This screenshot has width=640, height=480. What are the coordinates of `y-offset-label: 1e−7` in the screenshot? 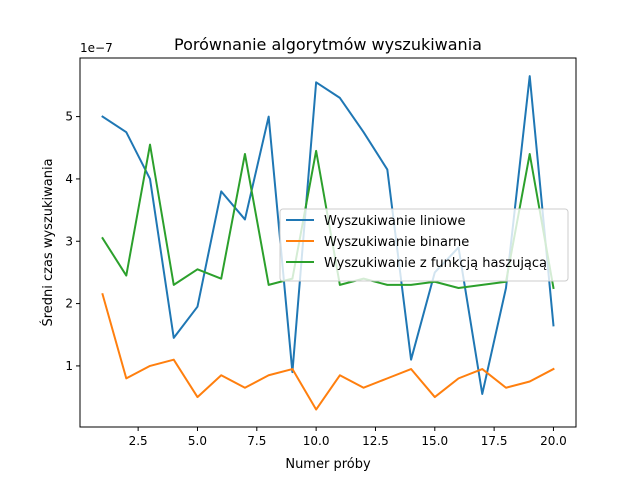 It's located at (96, 48).